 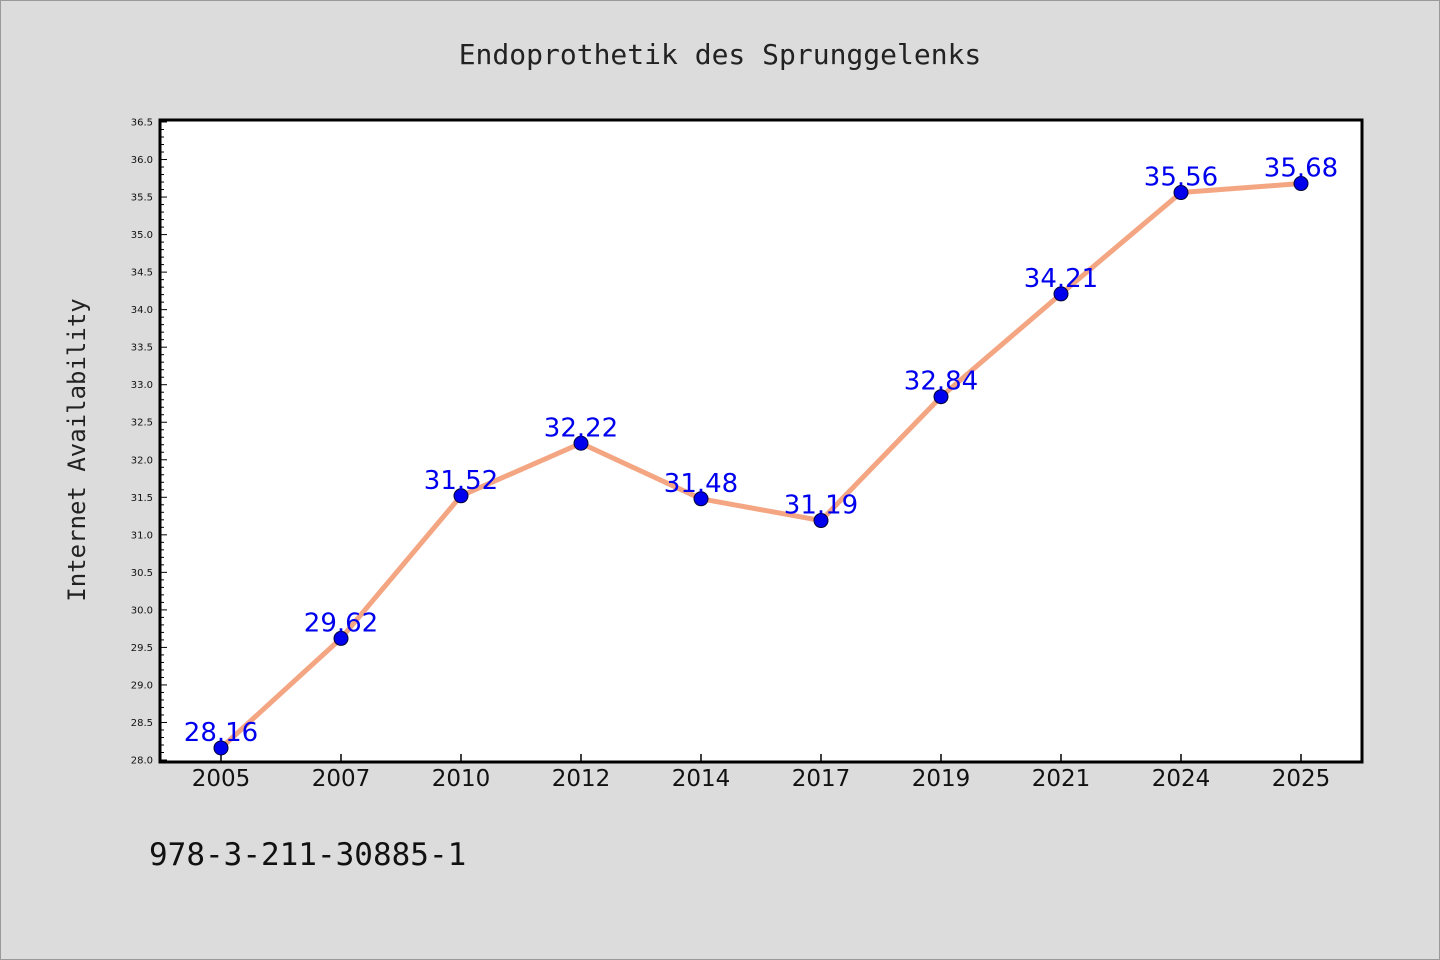 What do you see at coordinates (1061, 279) in the screenshot?
I see `data-label: 34.21` at bounding box center [1061, 279].